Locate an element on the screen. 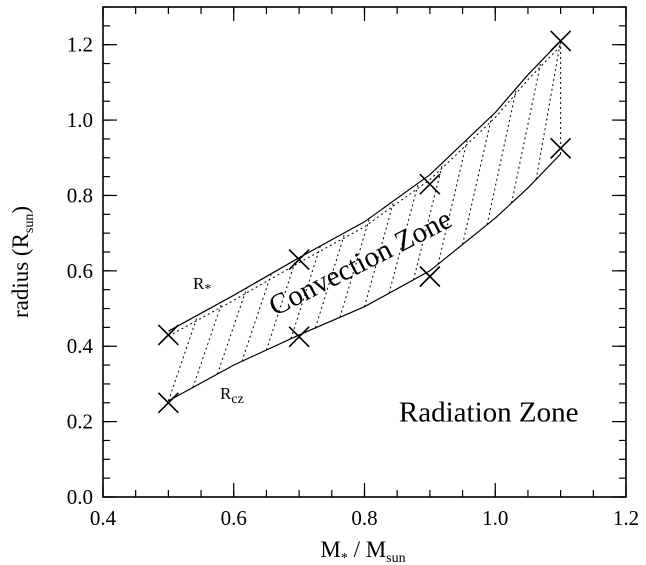 The height and width of the screenshot is (565, 646). y-tick-label: 0.0 is located at coordinates (80, 497).